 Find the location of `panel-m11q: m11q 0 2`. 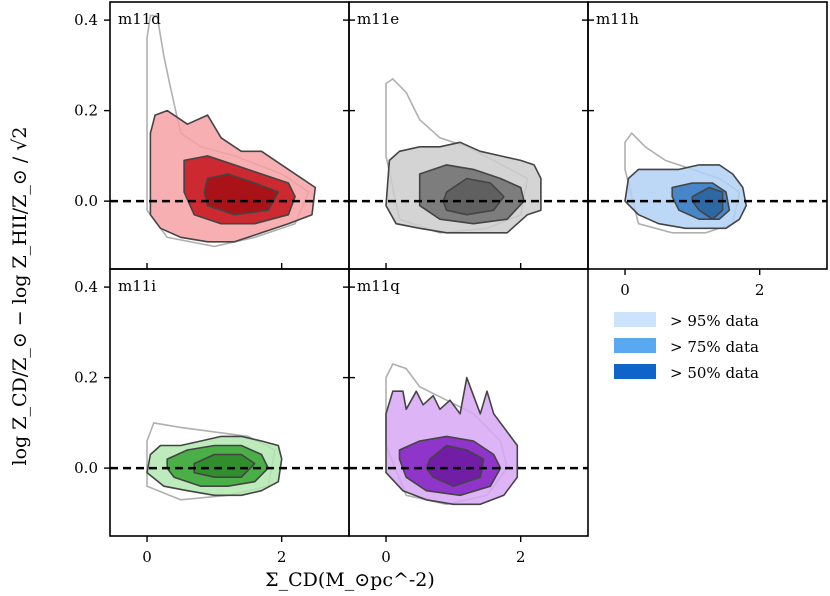

panel-m11q: m11q 0 2 is located at coordinates (466, 417).